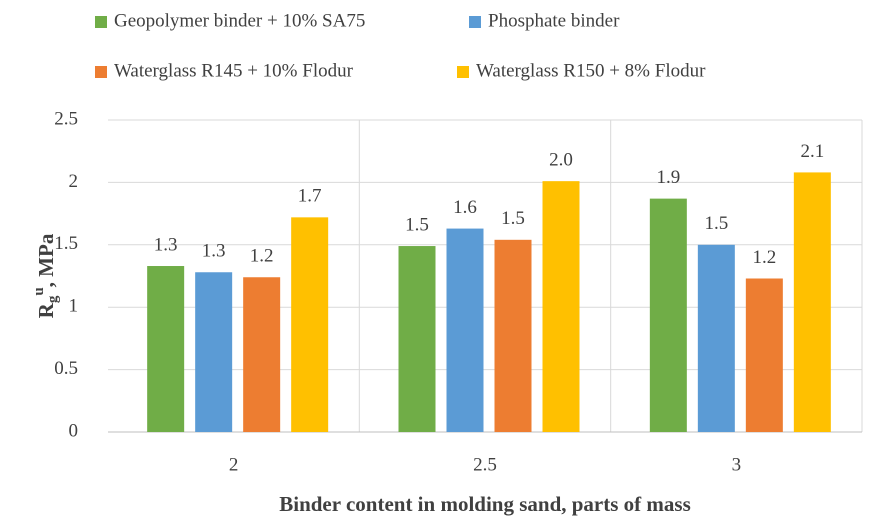  Describe the element at coordinates (310, 196) in the screenshot. I see `data-label: 1.7` at that location.